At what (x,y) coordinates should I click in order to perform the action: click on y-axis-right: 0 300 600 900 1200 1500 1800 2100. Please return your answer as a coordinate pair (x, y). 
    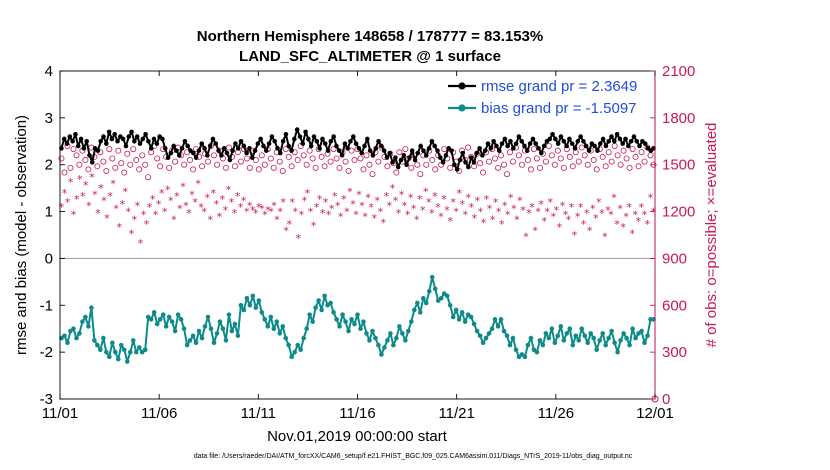
    Looking at the image, I should click on (672, 235).